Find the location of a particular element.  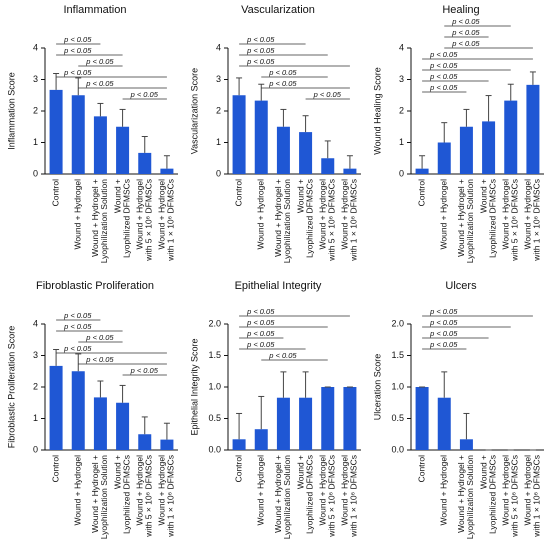

y-tick-label: 2 is located at coordinates (35, 110).